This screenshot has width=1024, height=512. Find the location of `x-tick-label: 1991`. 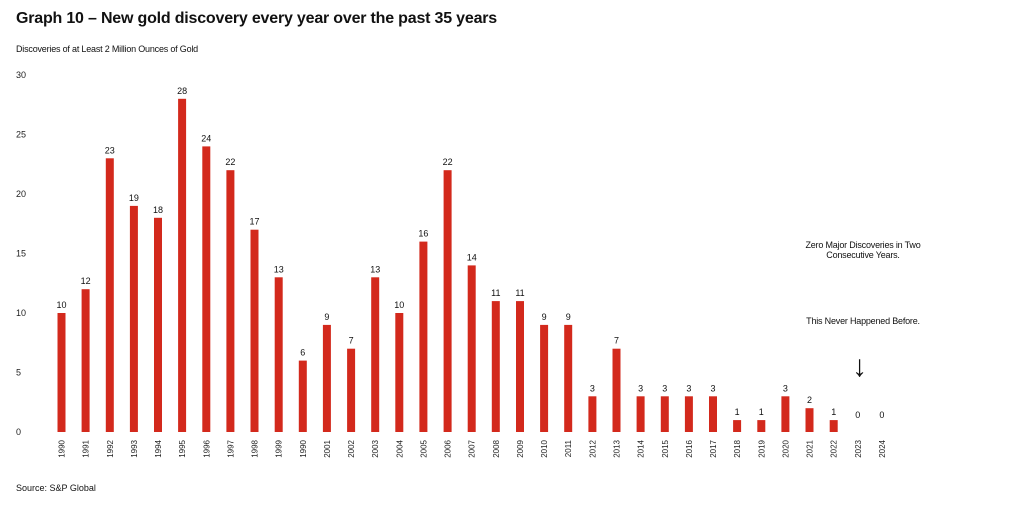

x-tick-label: 1991 is located at coordinates (86, 448).